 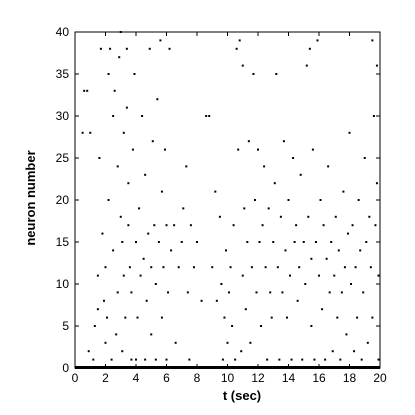 What do you see at coordinates (228, 378) in the screenshot?
I see `x-tick-label: 10` at bounding box center [228, 378].